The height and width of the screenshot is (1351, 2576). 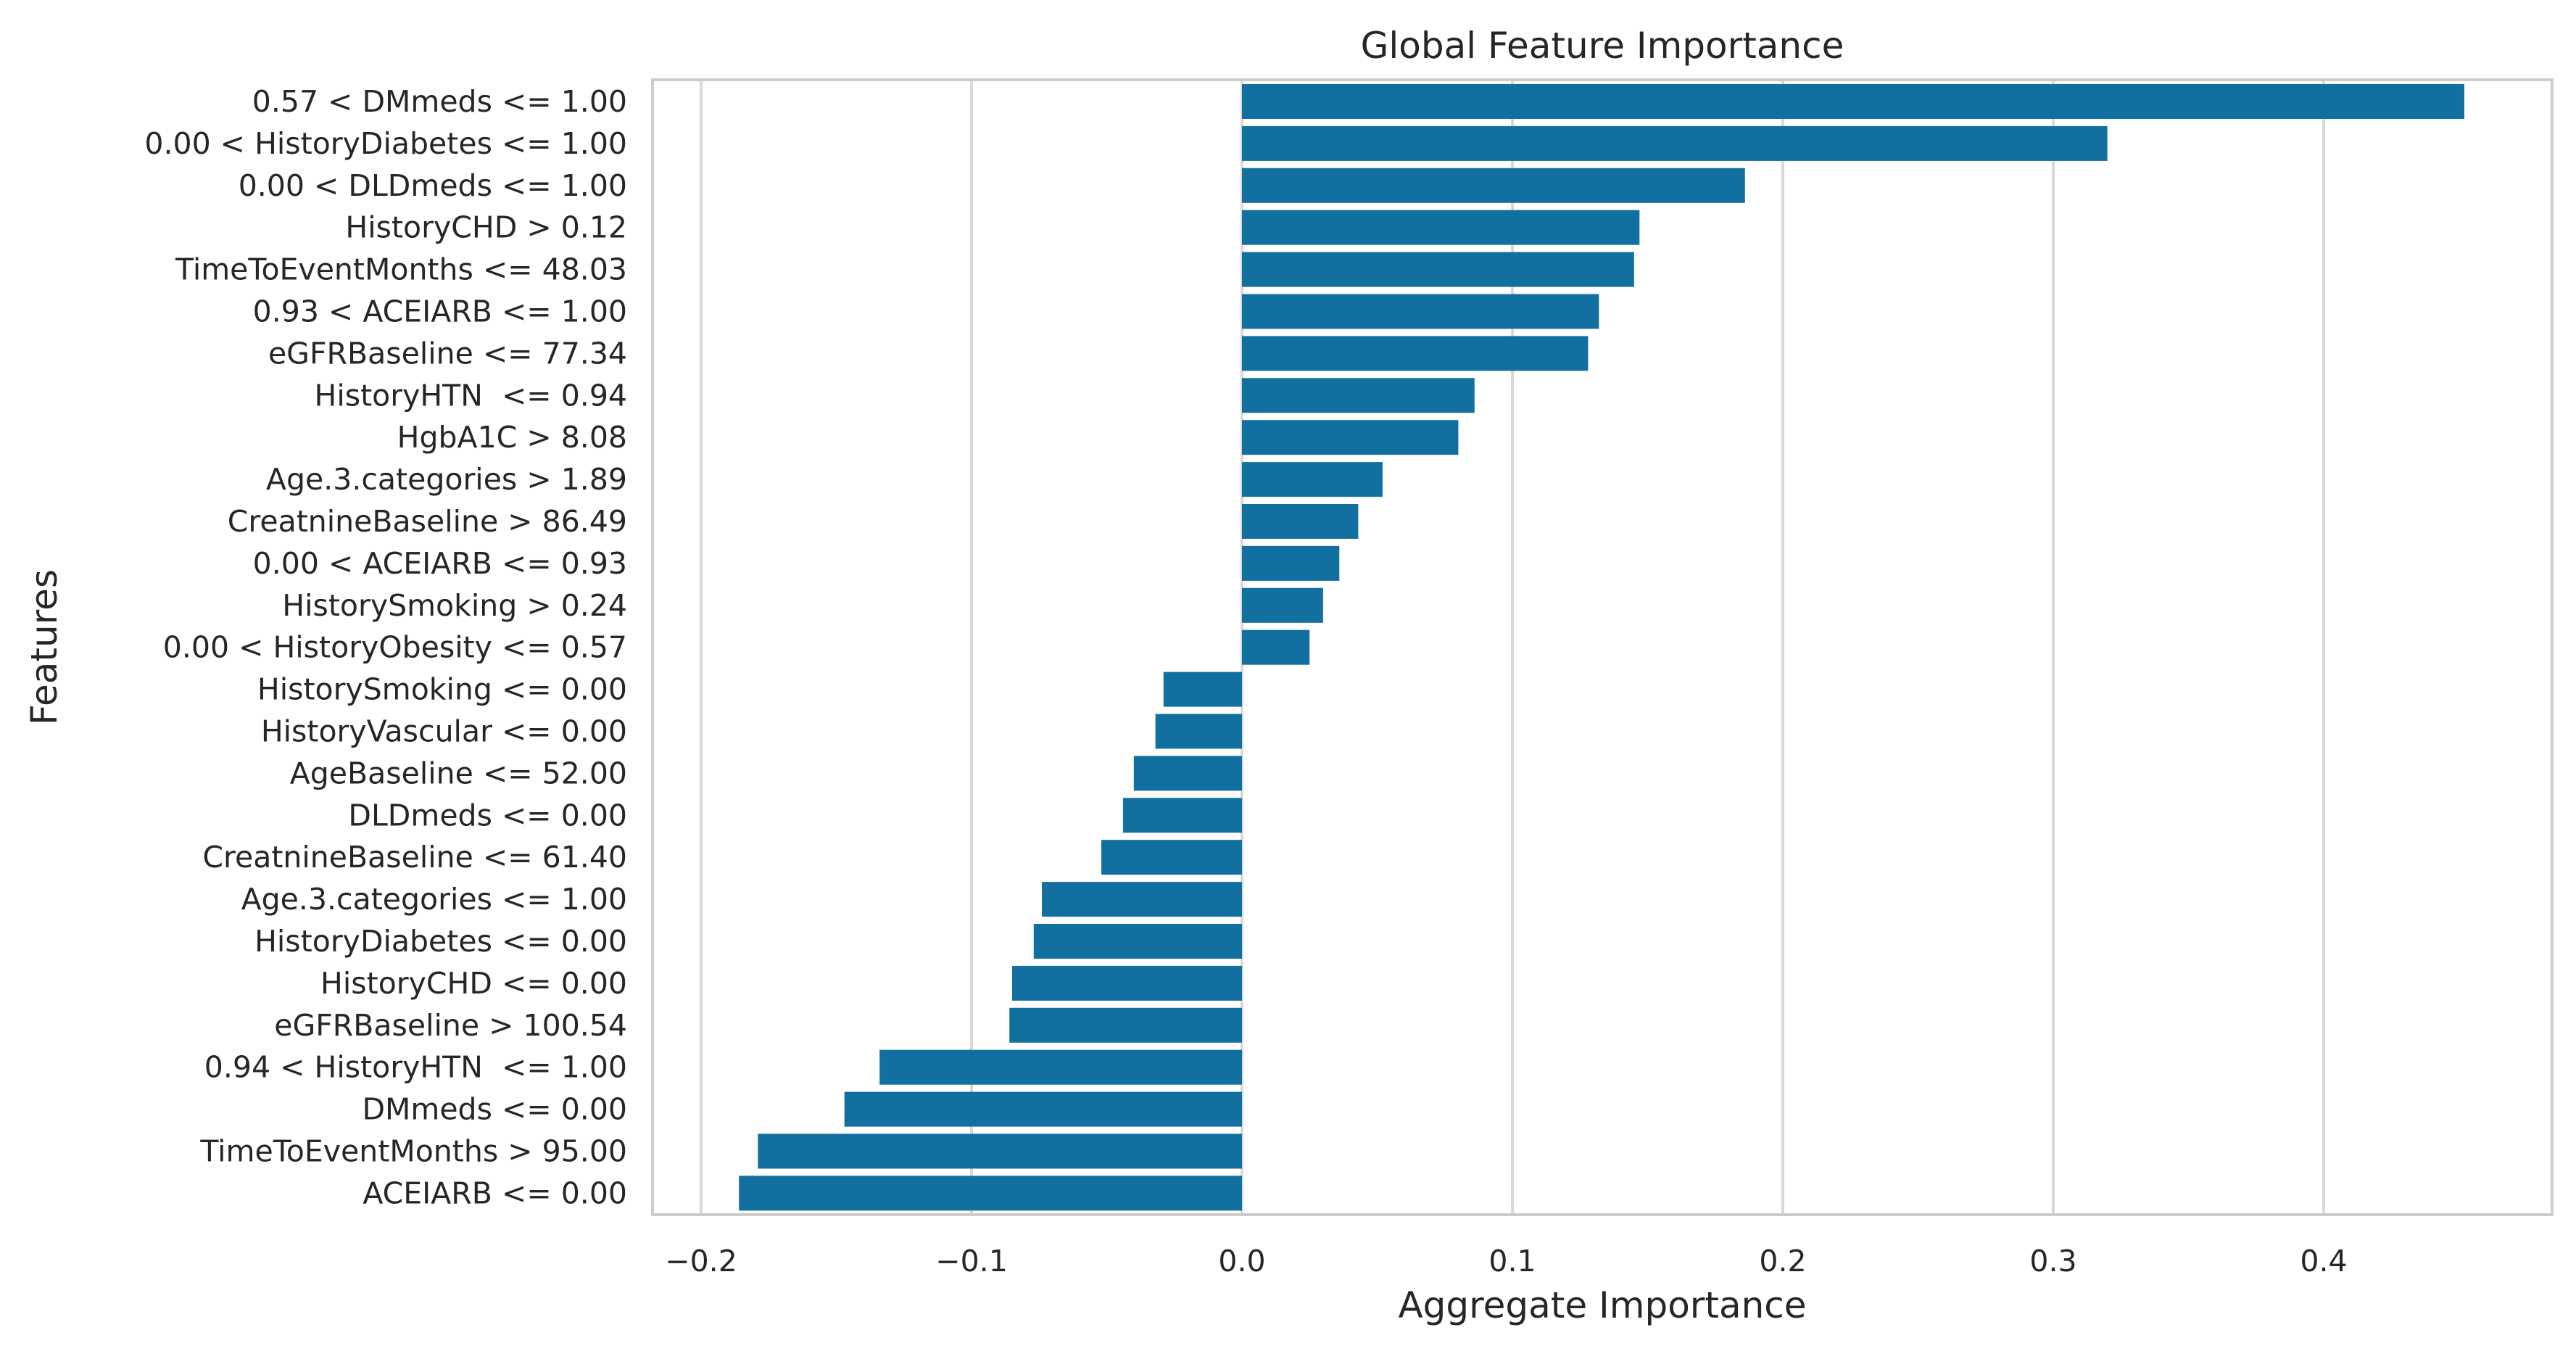 I want to click on x-axis-title: Aggregate Importance, so click(x=1602, y=1305).